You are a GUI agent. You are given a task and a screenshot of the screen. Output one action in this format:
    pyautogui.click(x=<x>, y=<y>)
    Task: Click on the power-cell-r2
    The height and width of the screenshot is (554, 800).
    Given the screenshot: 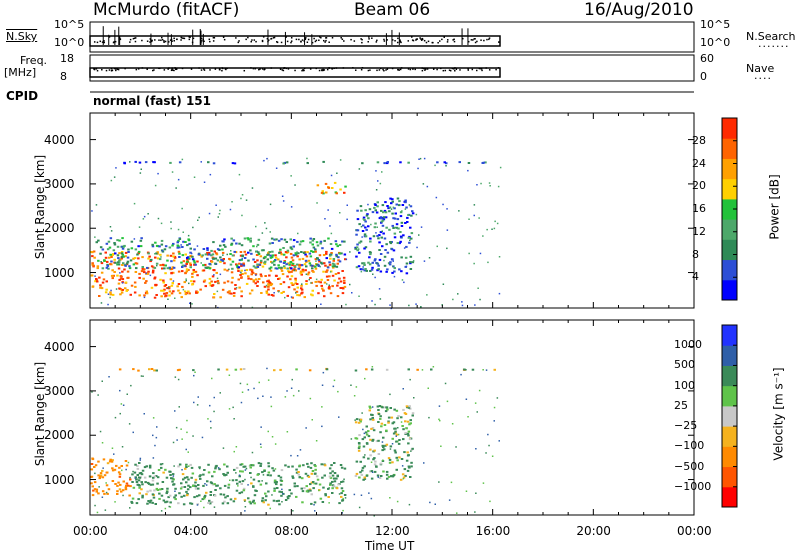 What is the action you would take?
    pyautogui.click(x=345, y=186)
    